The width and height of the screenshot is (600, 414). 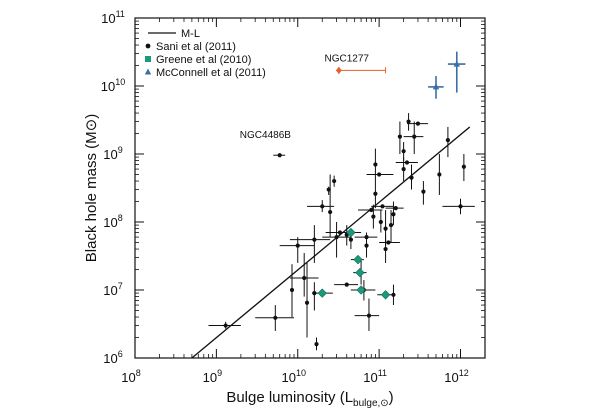 What do you see at coordinates (174, 34) in the screenshot?
I see `legend-item-m-l: M-L` at bounding box center [174, 34].